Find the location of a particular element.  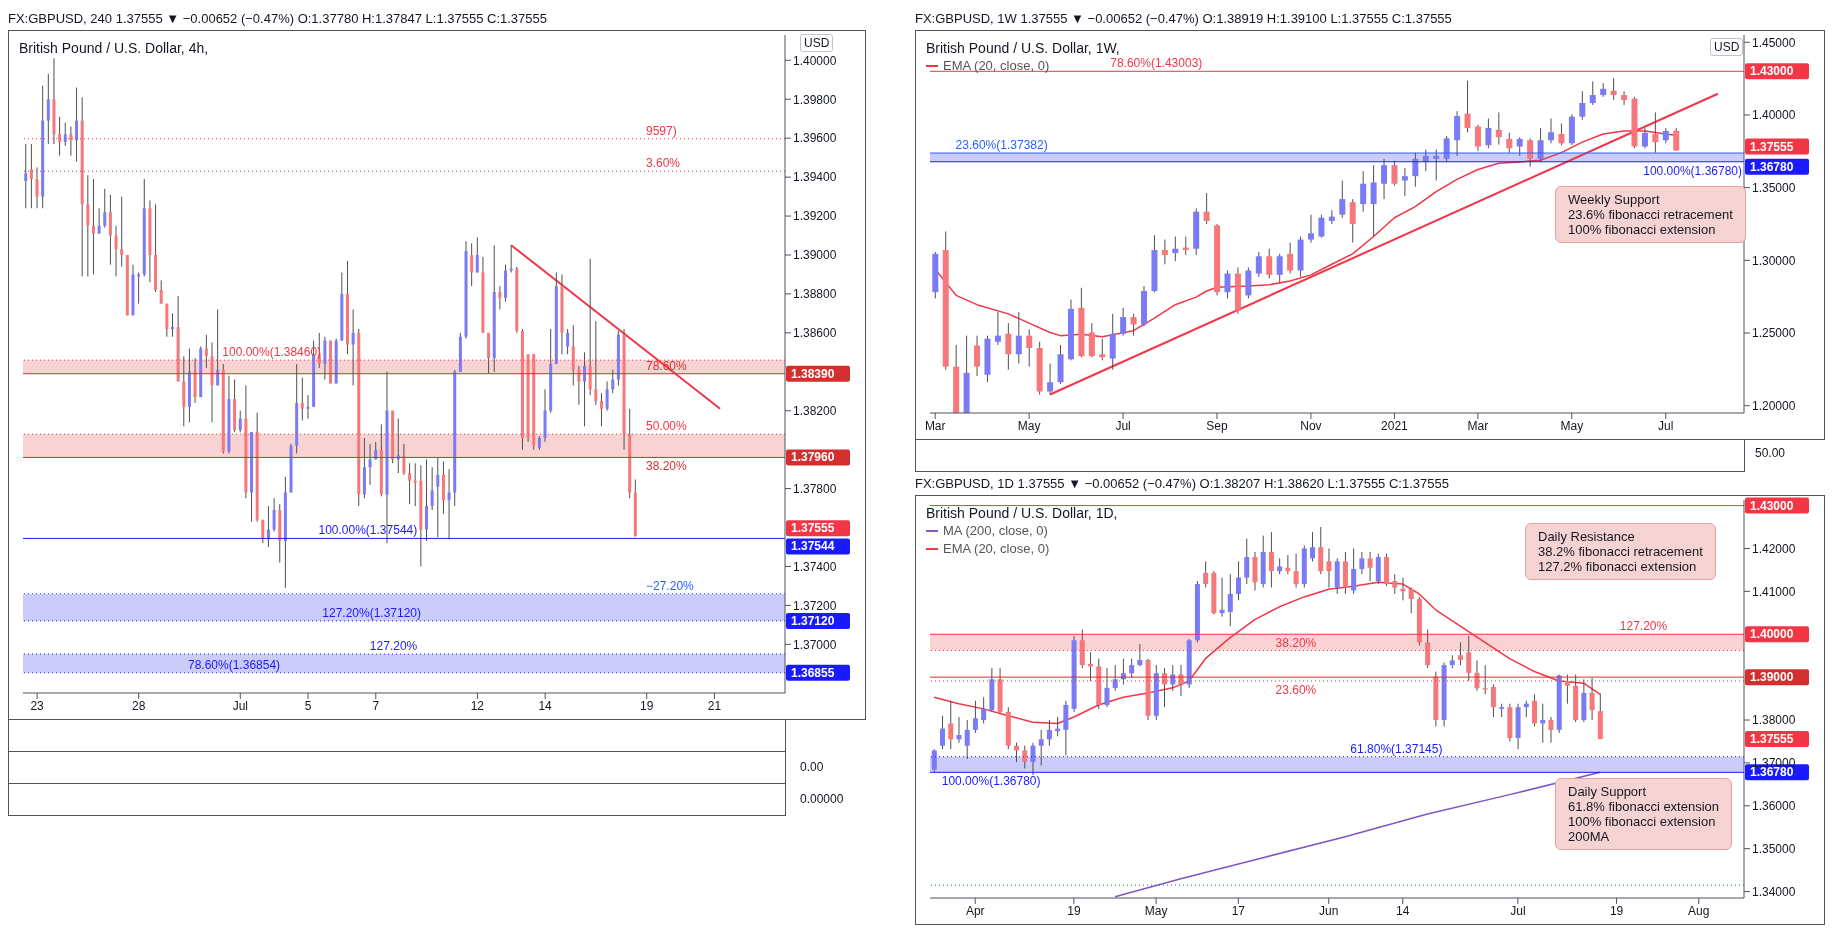

chart-title: British Pound / U.S. Dollar, 4h, is located at coordinates (114, 48).